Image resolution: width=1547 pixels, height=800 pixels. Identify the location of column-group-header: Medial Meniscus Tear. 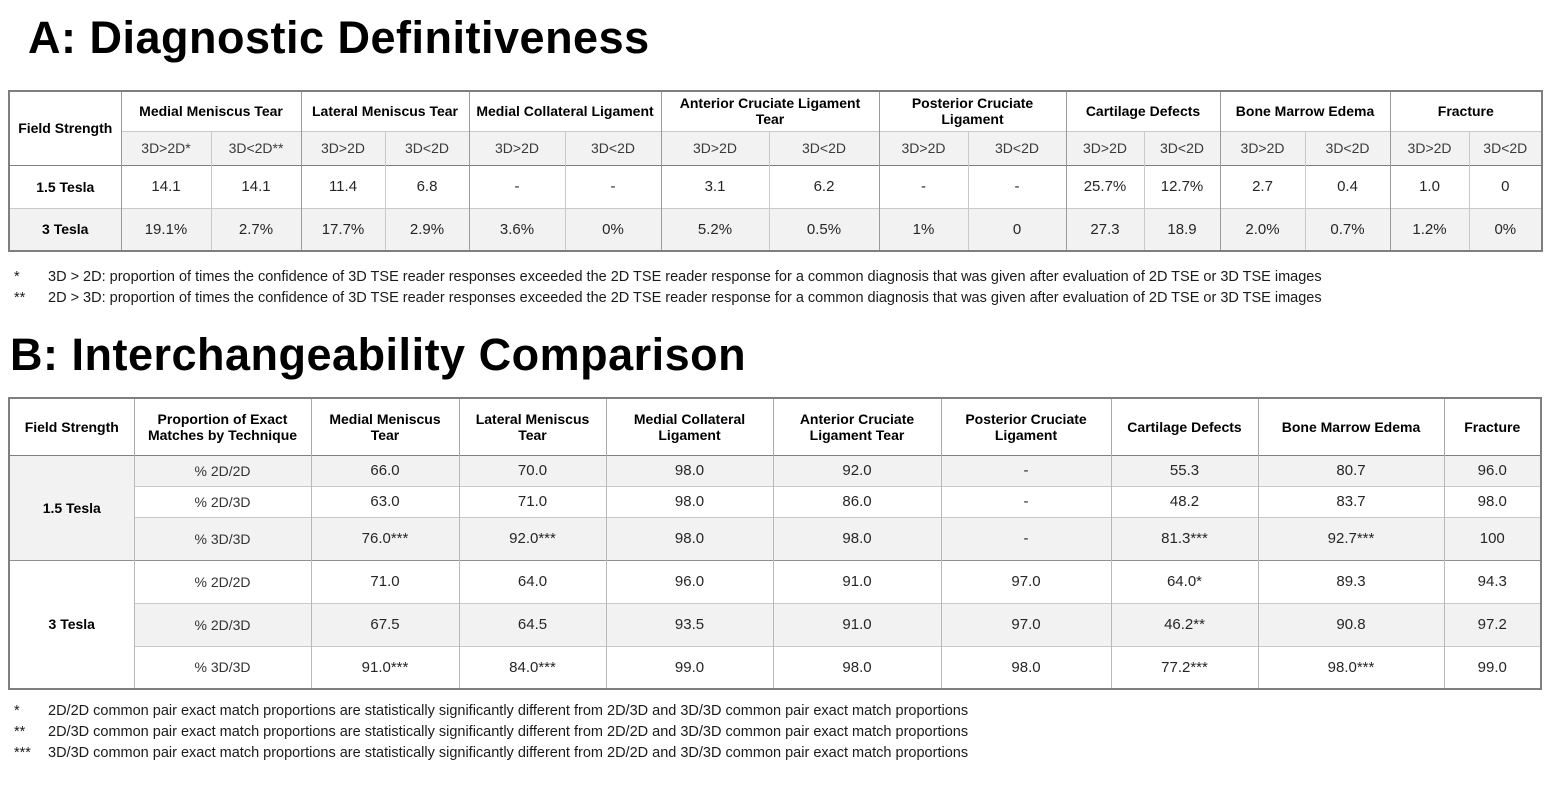
(210, 110).